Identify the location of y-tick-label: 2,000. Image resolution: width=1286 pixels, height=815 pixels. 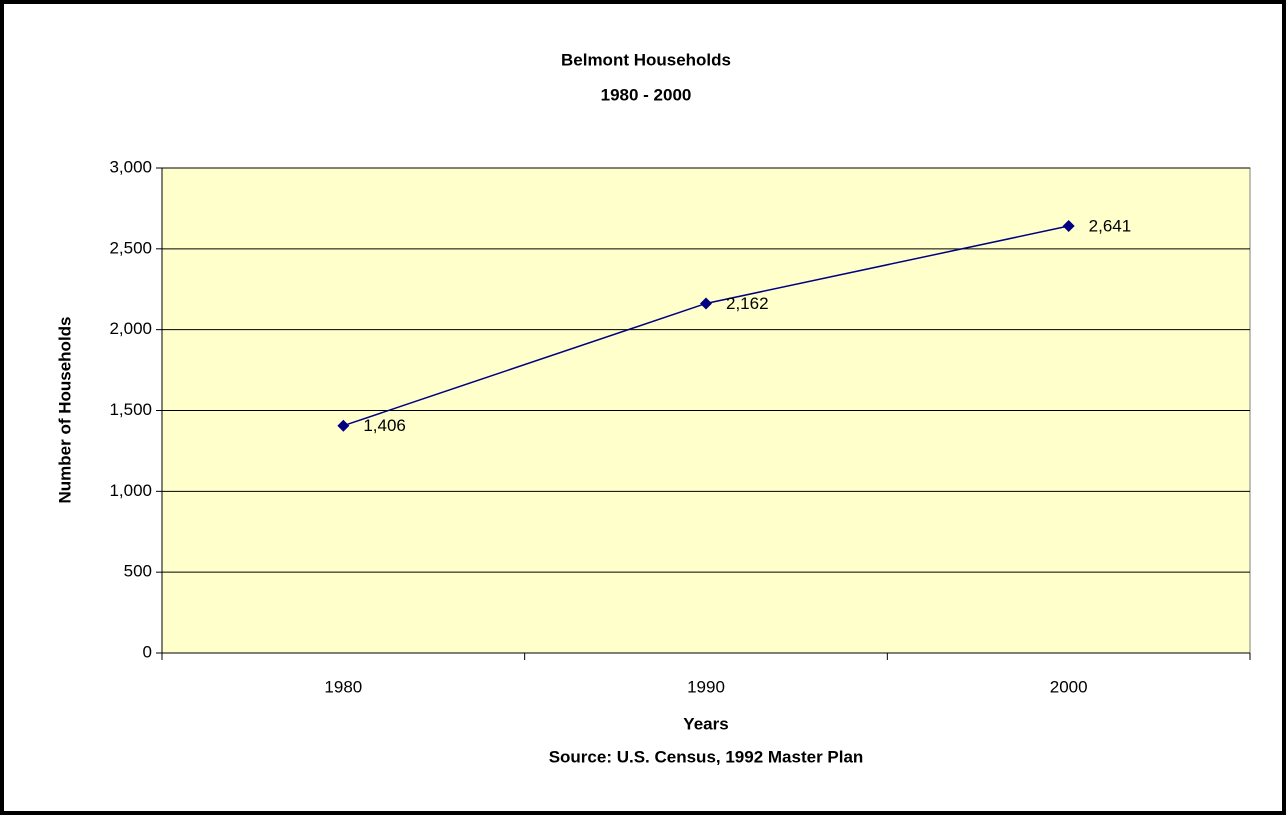
(130, 328).